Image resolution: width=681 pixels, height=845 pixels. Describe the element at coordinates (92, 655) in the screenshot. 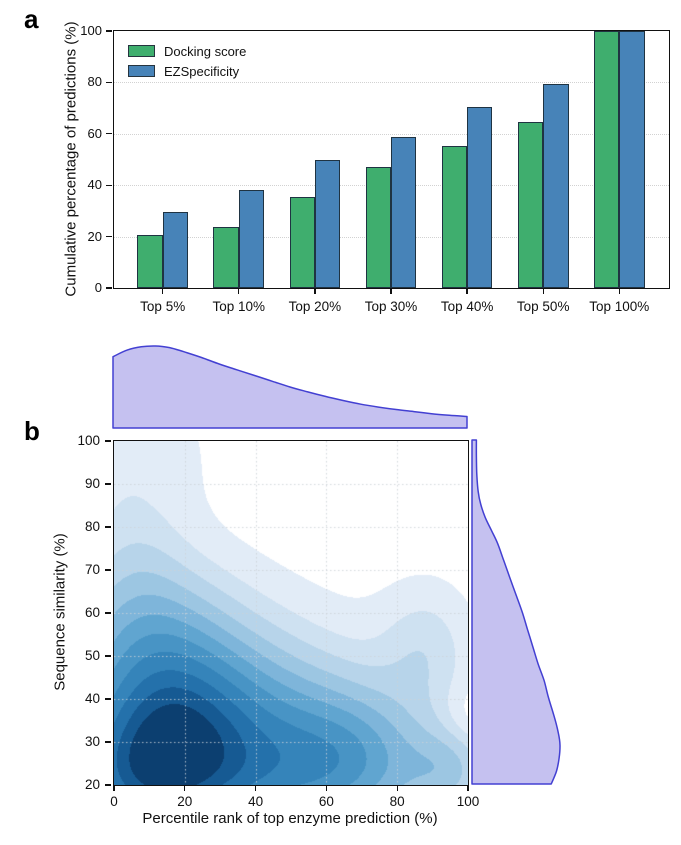

I see `b-y-tick-label-50: 50` at that location.